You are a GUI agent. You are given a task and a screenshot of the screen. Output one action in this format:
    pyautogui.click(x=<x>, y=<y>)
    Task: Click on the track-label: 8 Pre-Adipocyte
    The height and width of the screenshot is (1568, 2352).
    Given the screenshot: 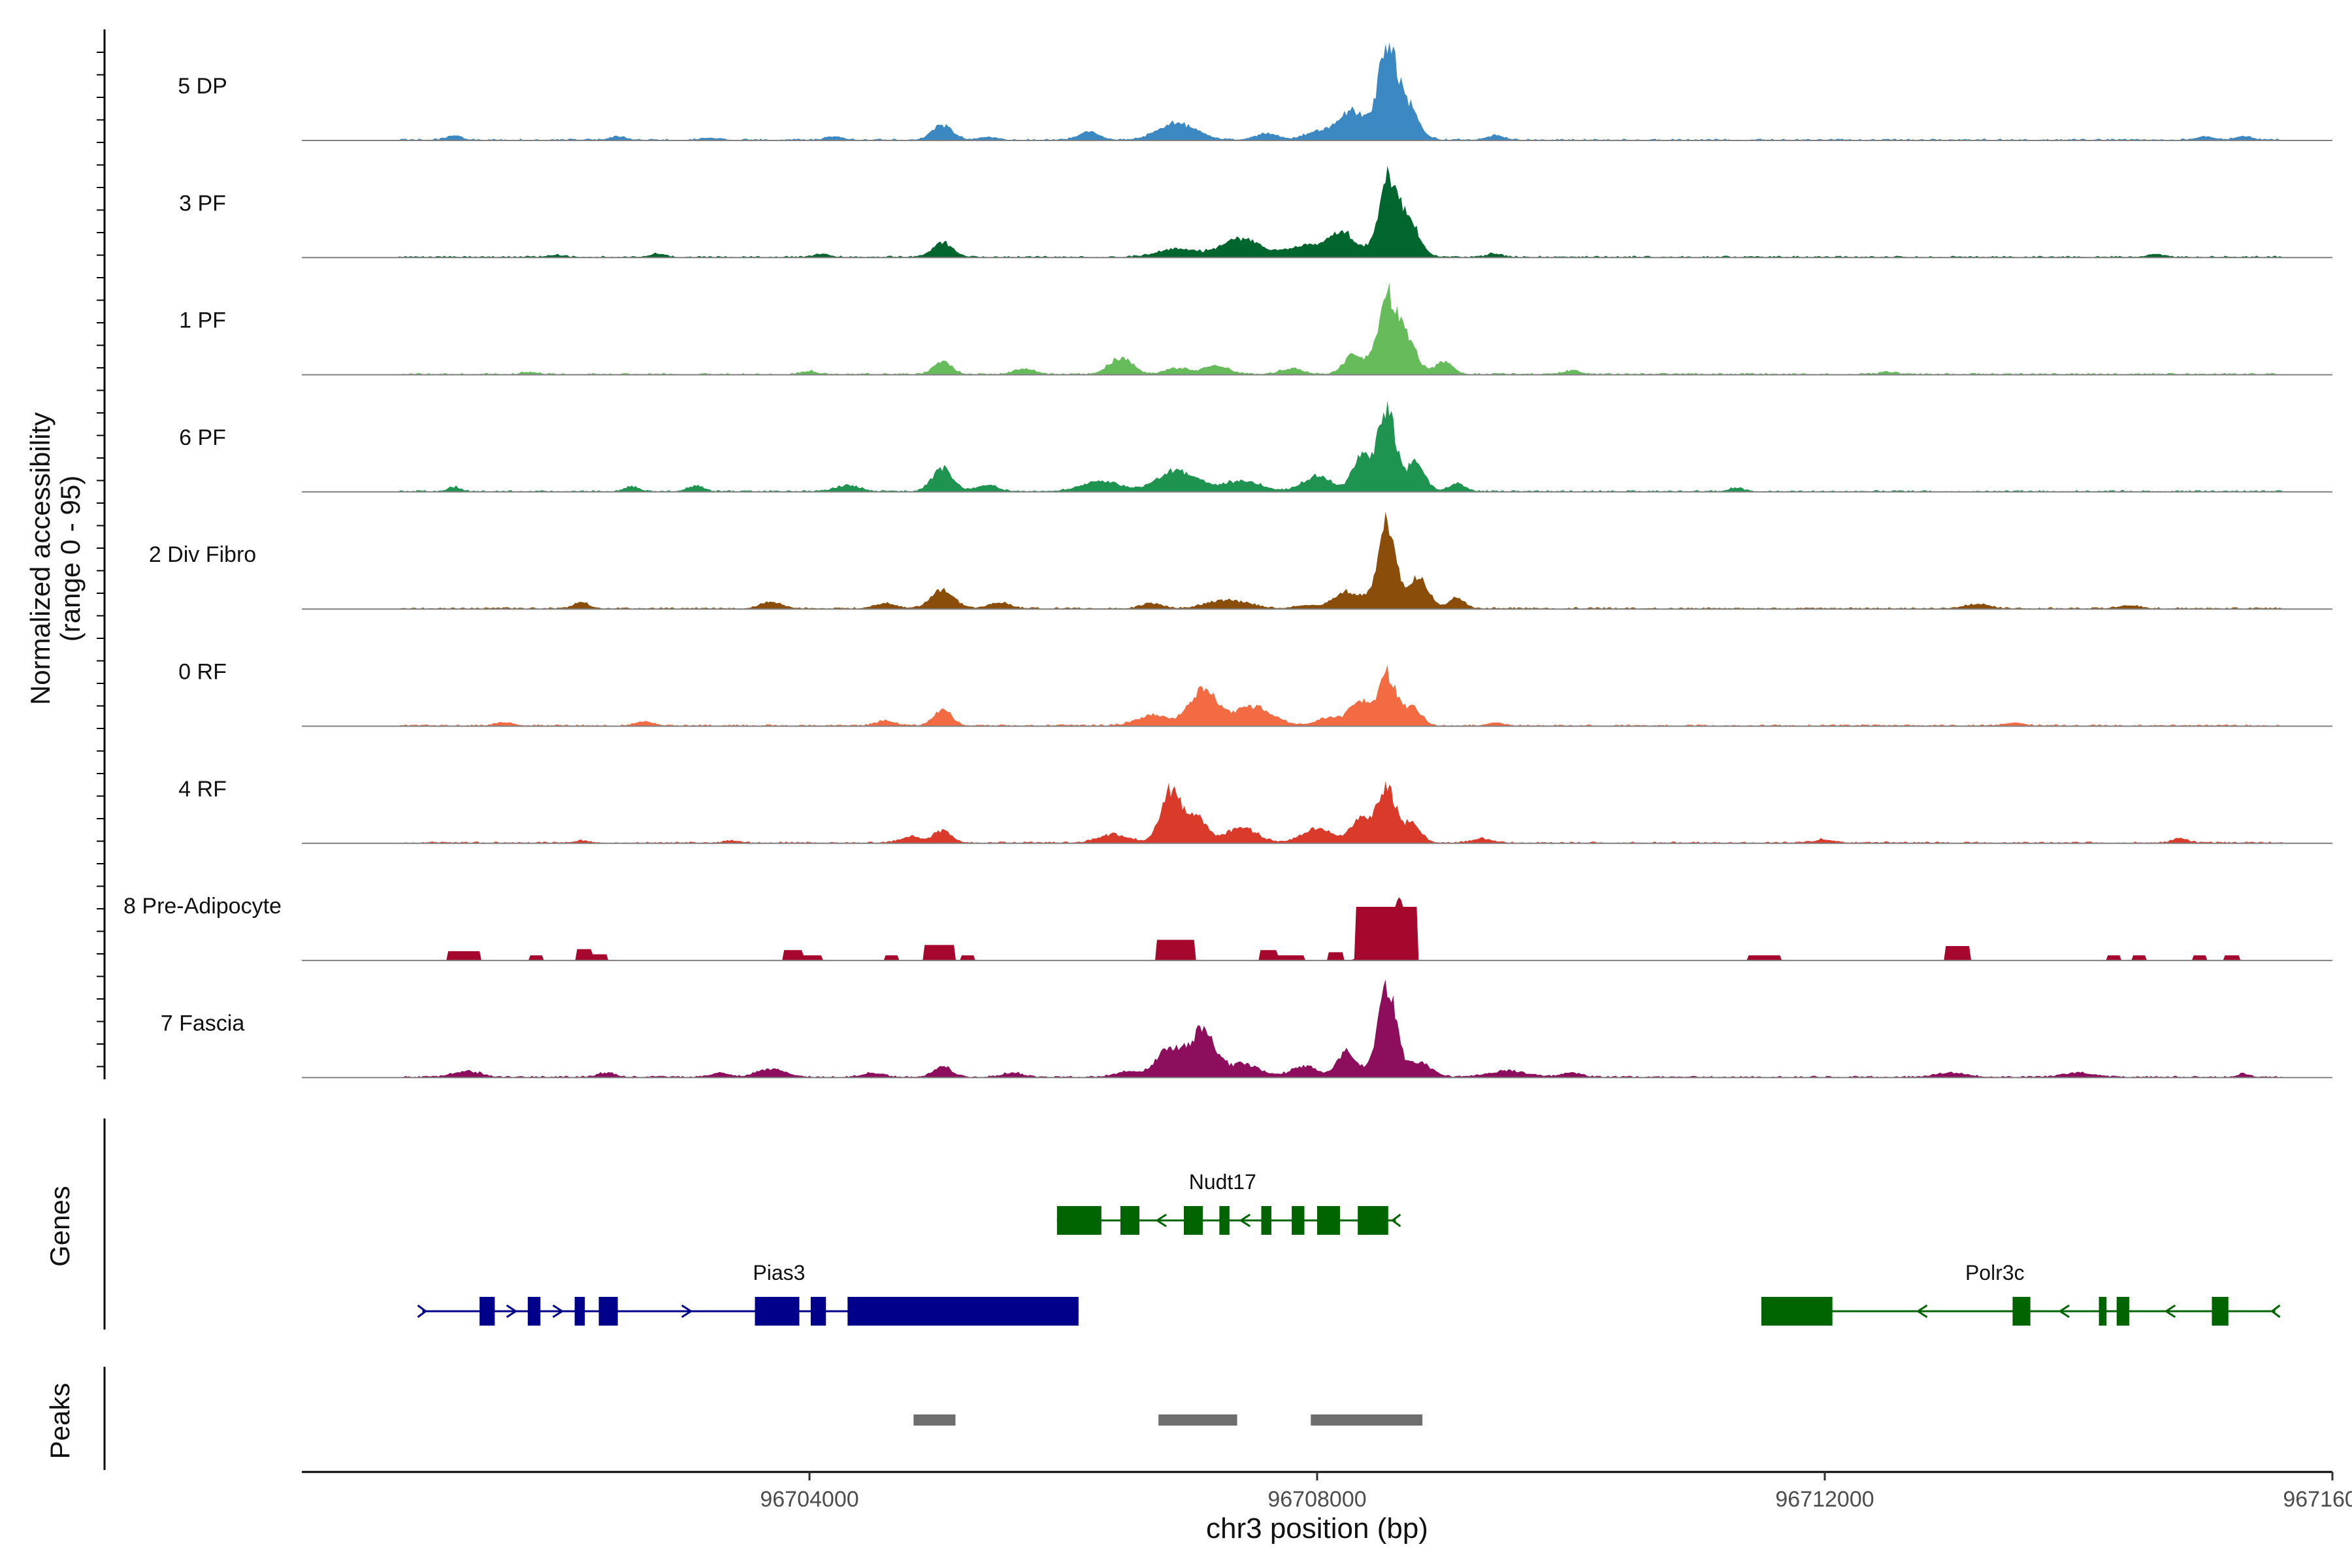 What is the action you would take?
    pyautogui.click(x=202, y=906)
    